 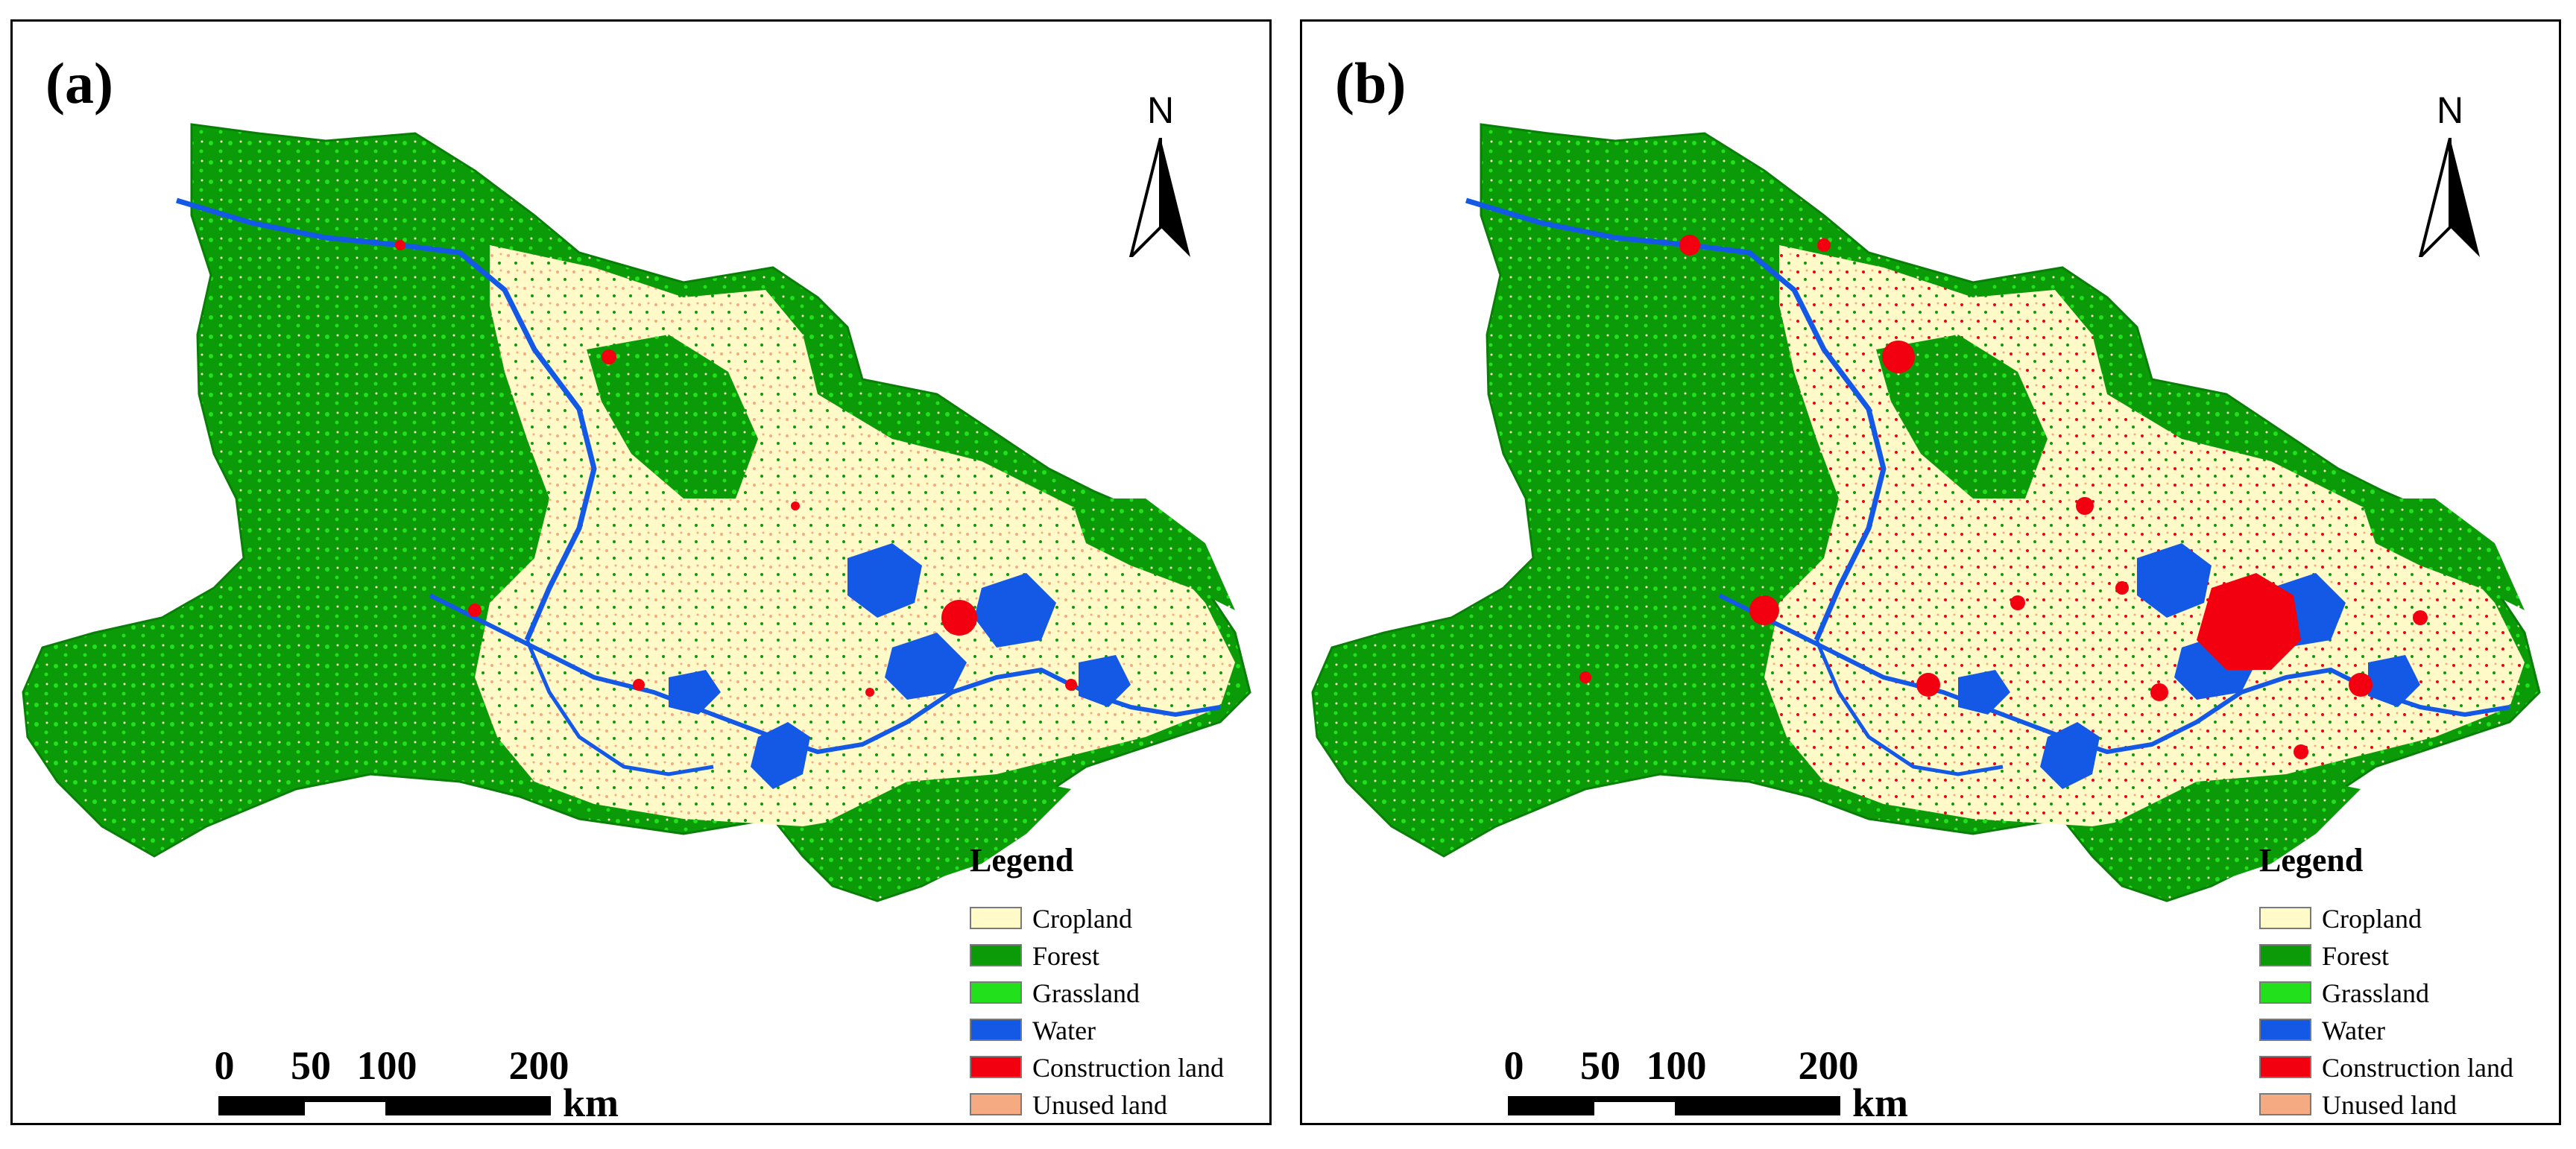 What do you see at coordinates (959, 618) in the screenshot?
I see `city-wuhan-a` at bounding box center [959, 618].